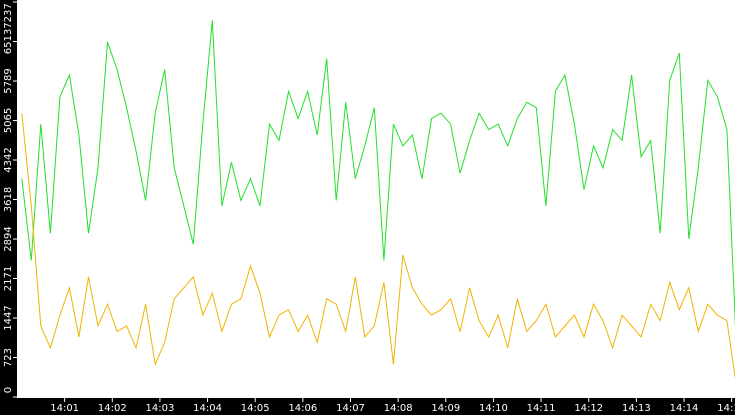 The width and height of the screenshot is (735, 415). I want to click on x-tick-label: 14:14, so click(684, 408).